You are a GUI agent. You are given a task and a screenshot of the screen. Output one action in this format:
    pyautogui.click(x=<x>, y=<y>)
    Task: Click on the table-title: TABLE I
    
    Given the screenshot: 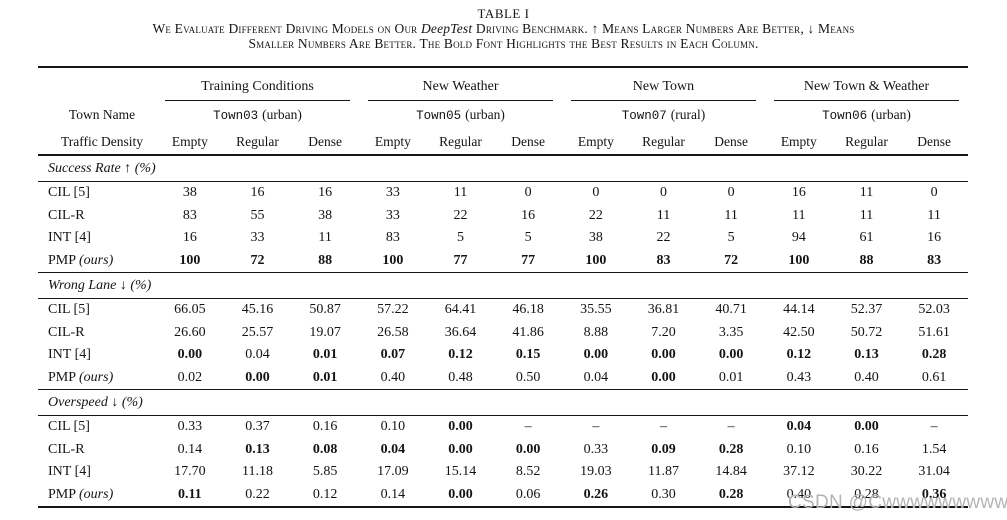 What is the action you would take?
    pyautogui.click(x=503, y=13)
    